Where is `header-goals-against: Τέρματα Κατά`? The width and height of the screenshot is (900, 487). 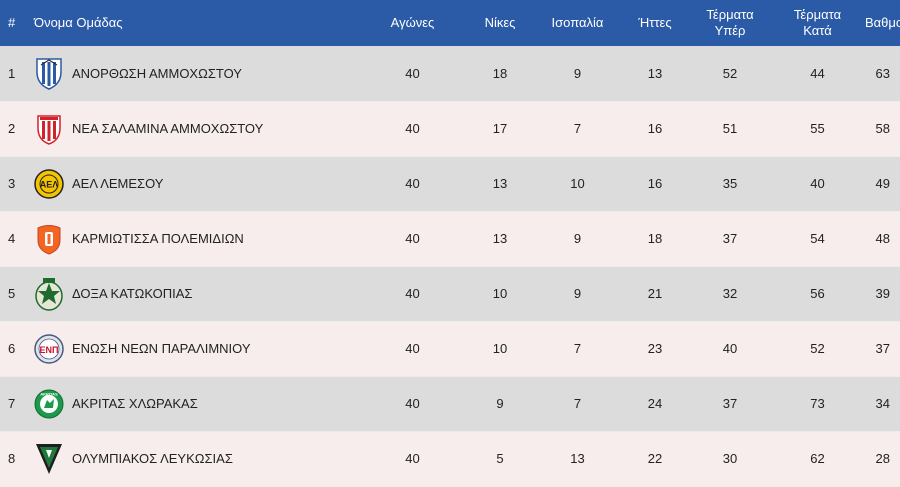
header-goals-against: Τέρματα Κατά is located at coordinates (817, 23).